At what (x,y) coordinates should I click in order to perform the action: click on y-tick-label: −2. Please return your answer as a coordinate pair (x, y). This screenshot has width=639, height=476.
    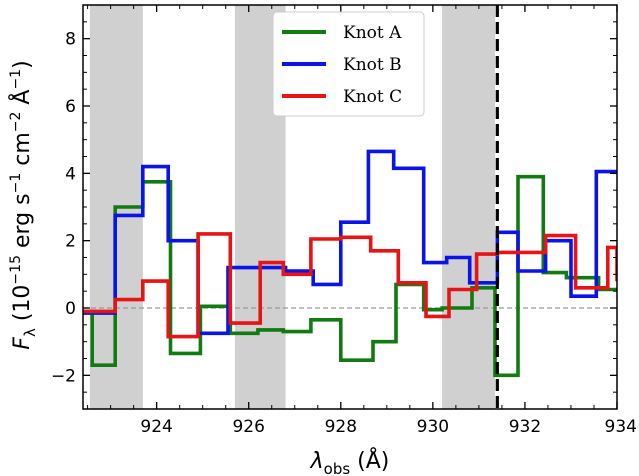
    Looking at the image, I should click on (63, 376).